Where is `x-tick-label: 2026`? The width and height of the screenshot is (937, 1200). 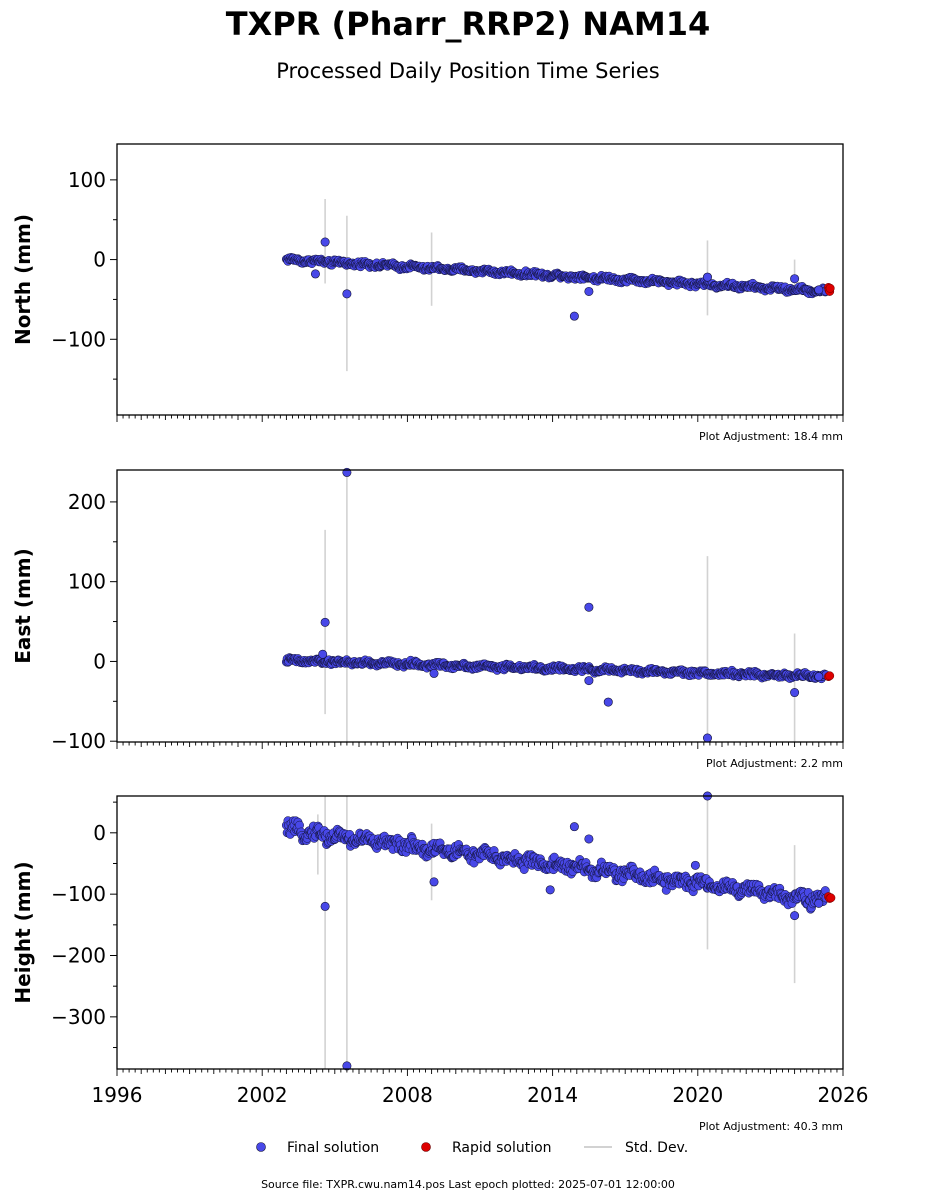 x-tick-label: 2026 is located at coordinates (843, 1095).